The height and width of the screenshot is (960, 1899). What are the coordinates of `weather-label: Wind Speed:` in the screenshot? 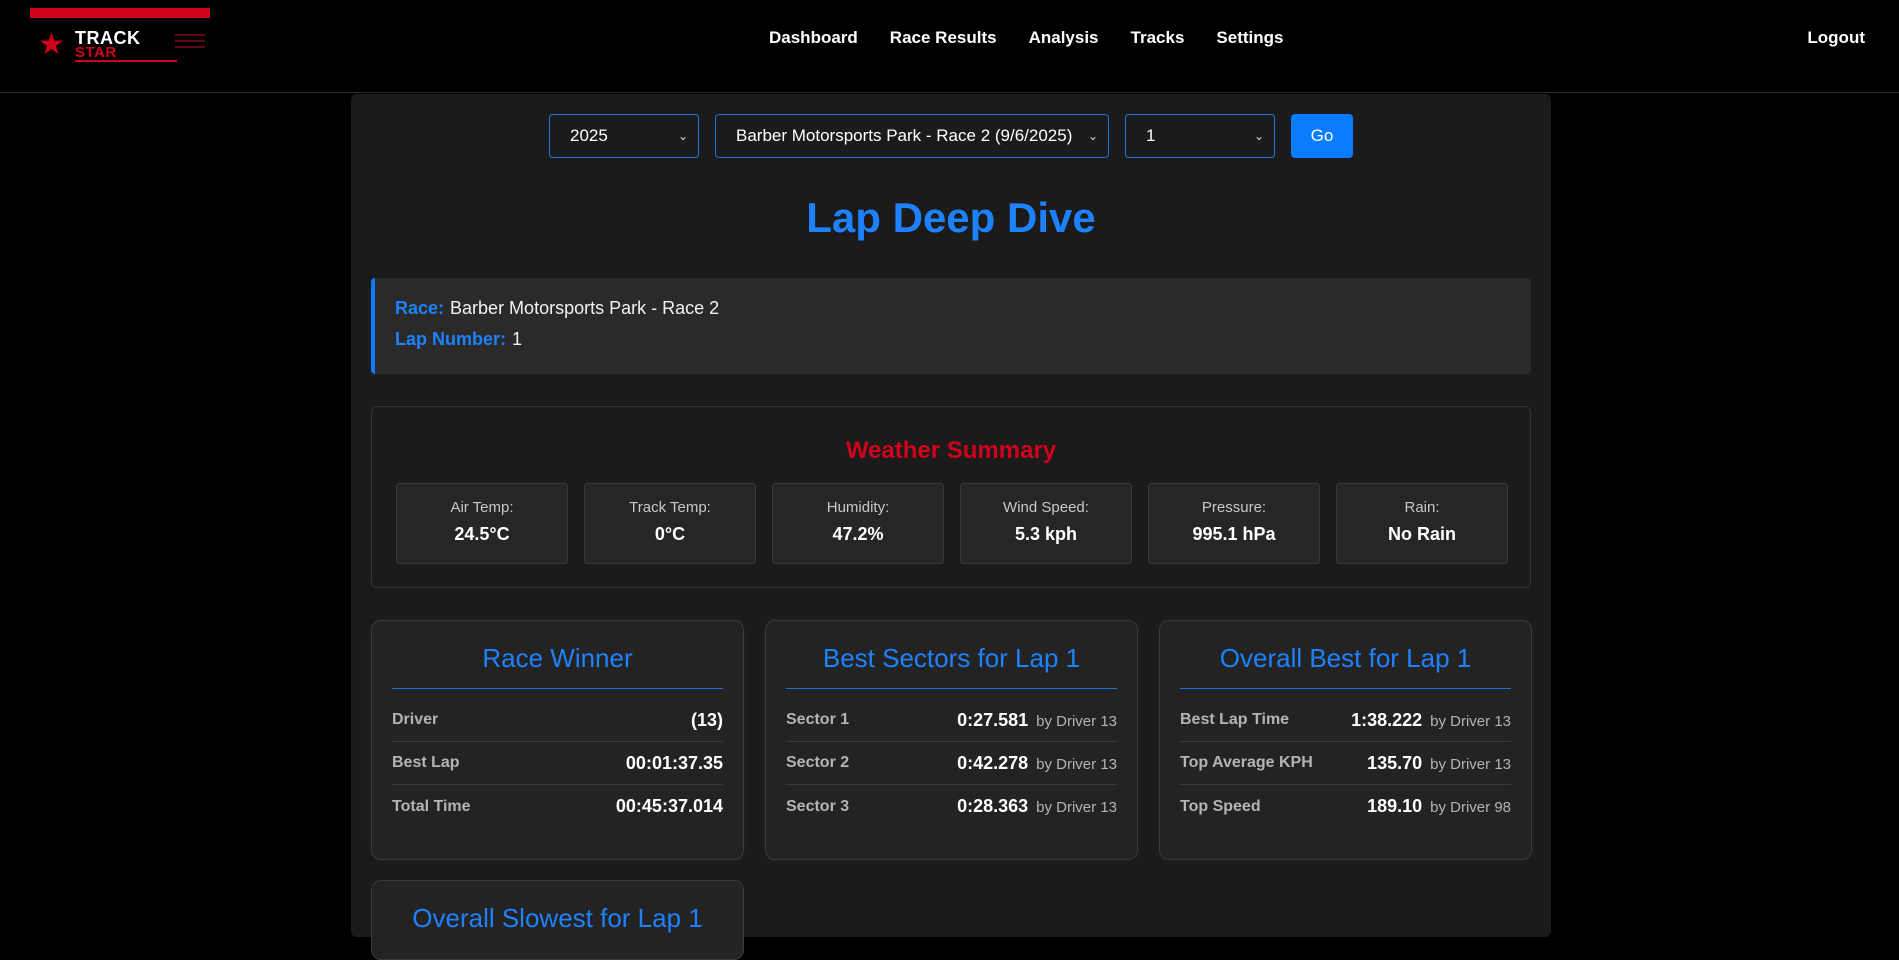 It's located at (1046, 507).